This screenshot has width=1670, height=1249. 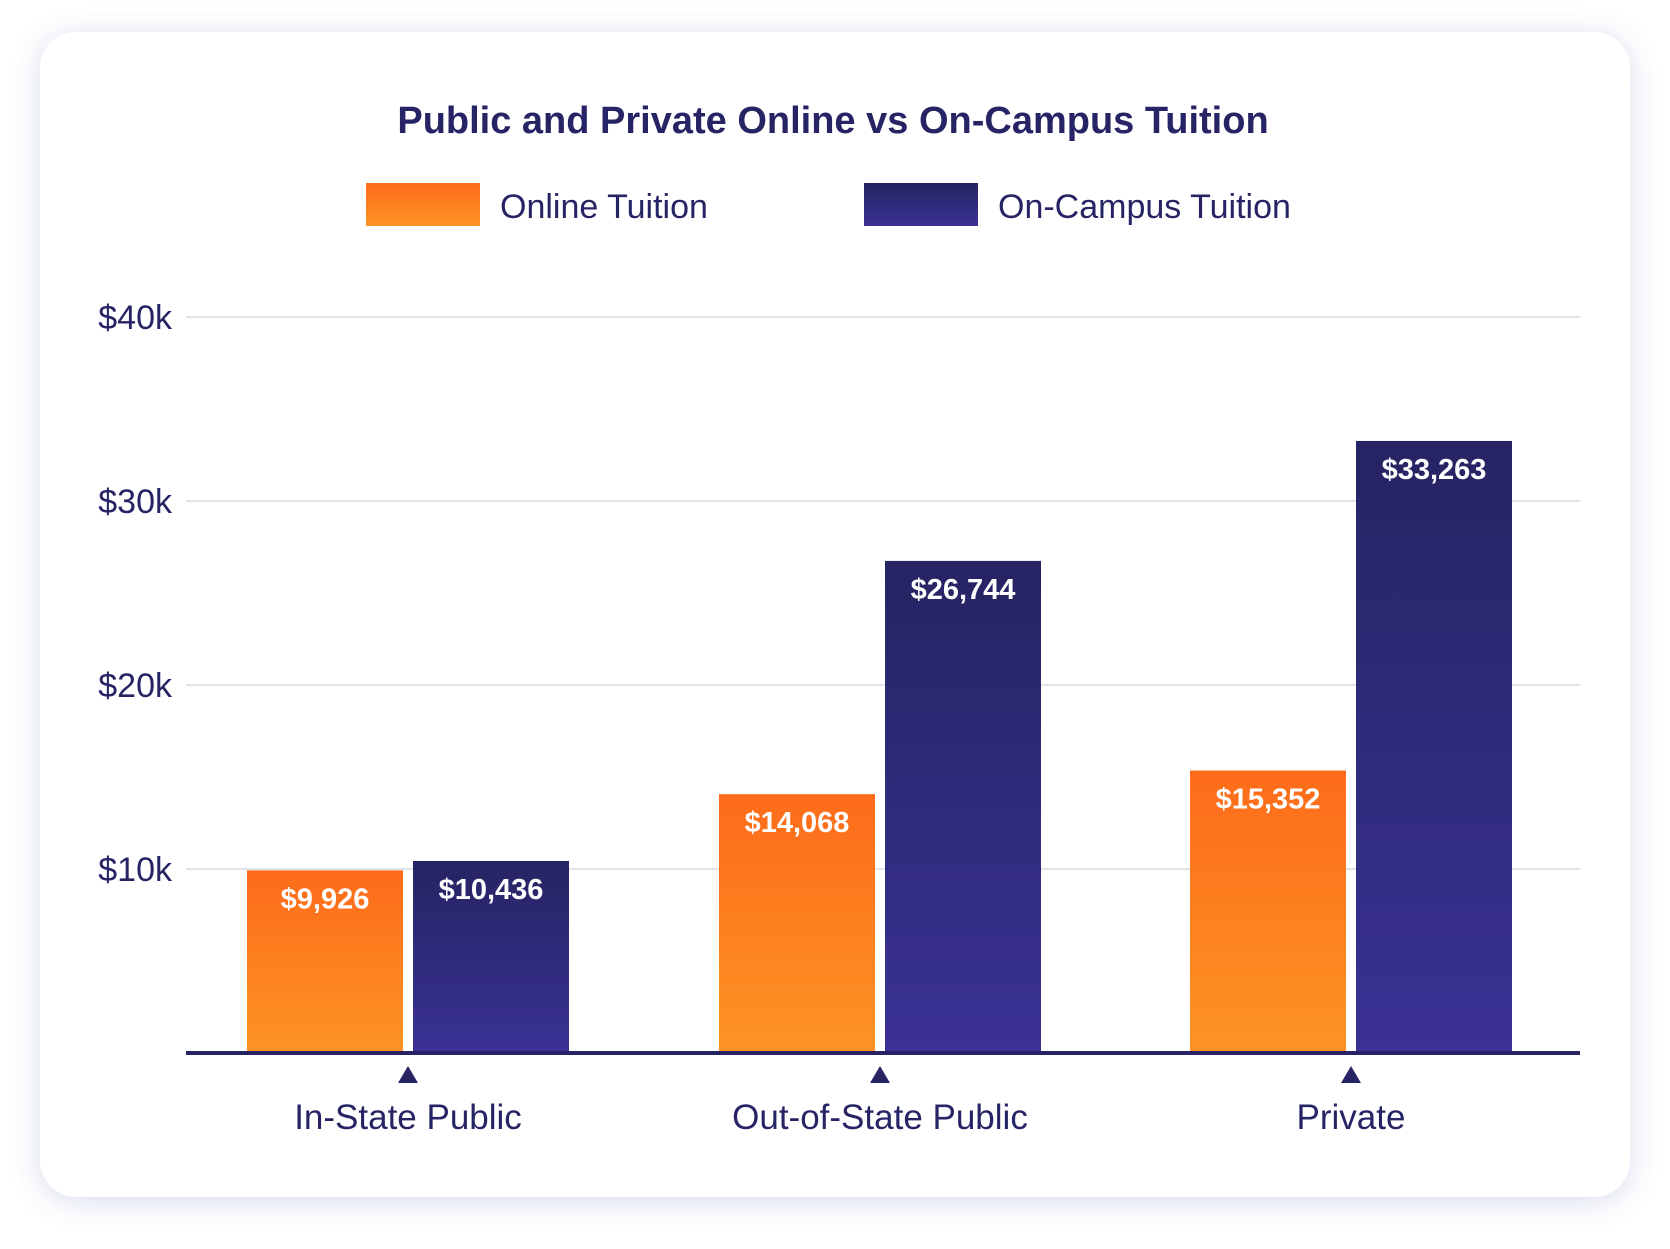 What do you see at coordinates (135, 686) in the screenshot?
I see `y-tick-label: $20k` at bounding box center [135, 686].